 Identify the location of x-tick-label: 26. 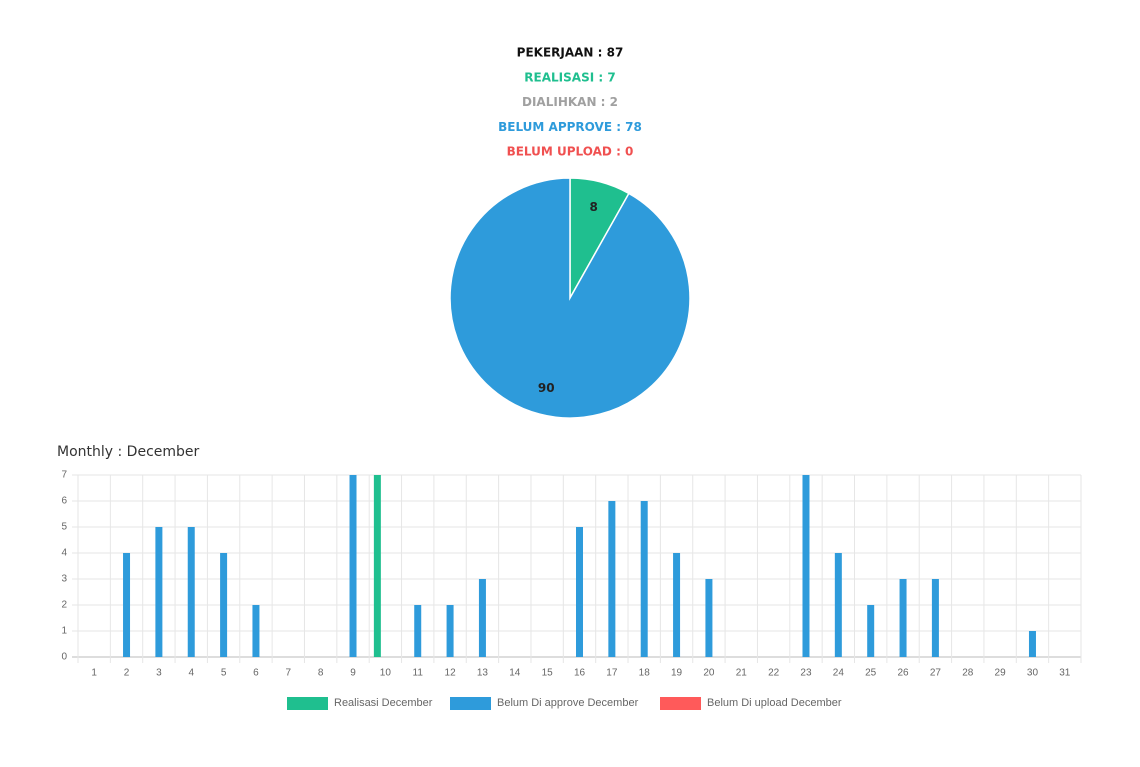
(903, 673).